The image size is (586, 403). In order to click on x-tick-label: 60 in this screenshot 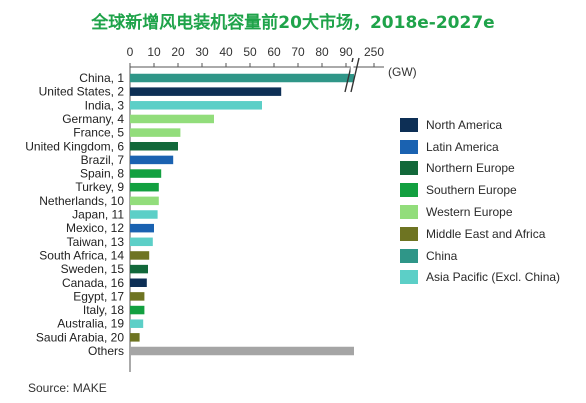, I will do `click(274, 52)`.